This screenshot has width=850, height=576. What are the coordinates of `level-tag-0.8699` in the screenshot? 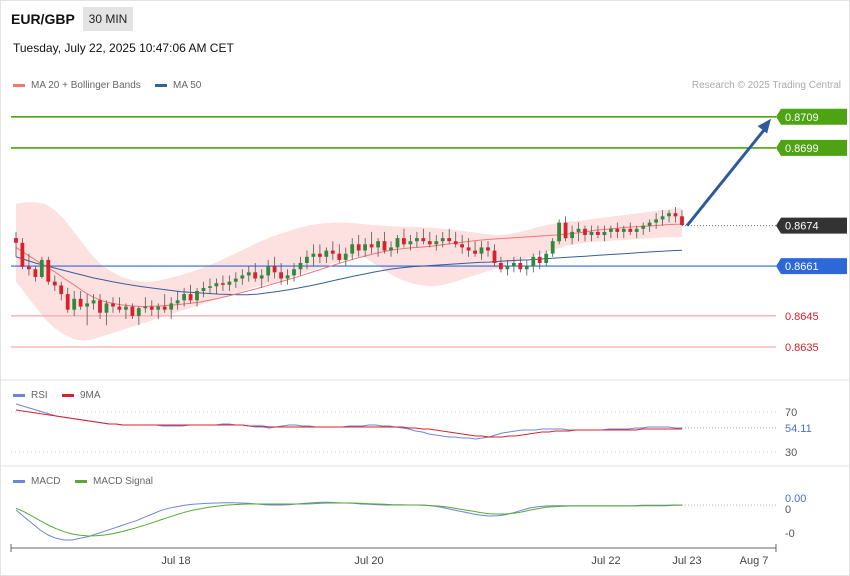 It's located at (811, 147).